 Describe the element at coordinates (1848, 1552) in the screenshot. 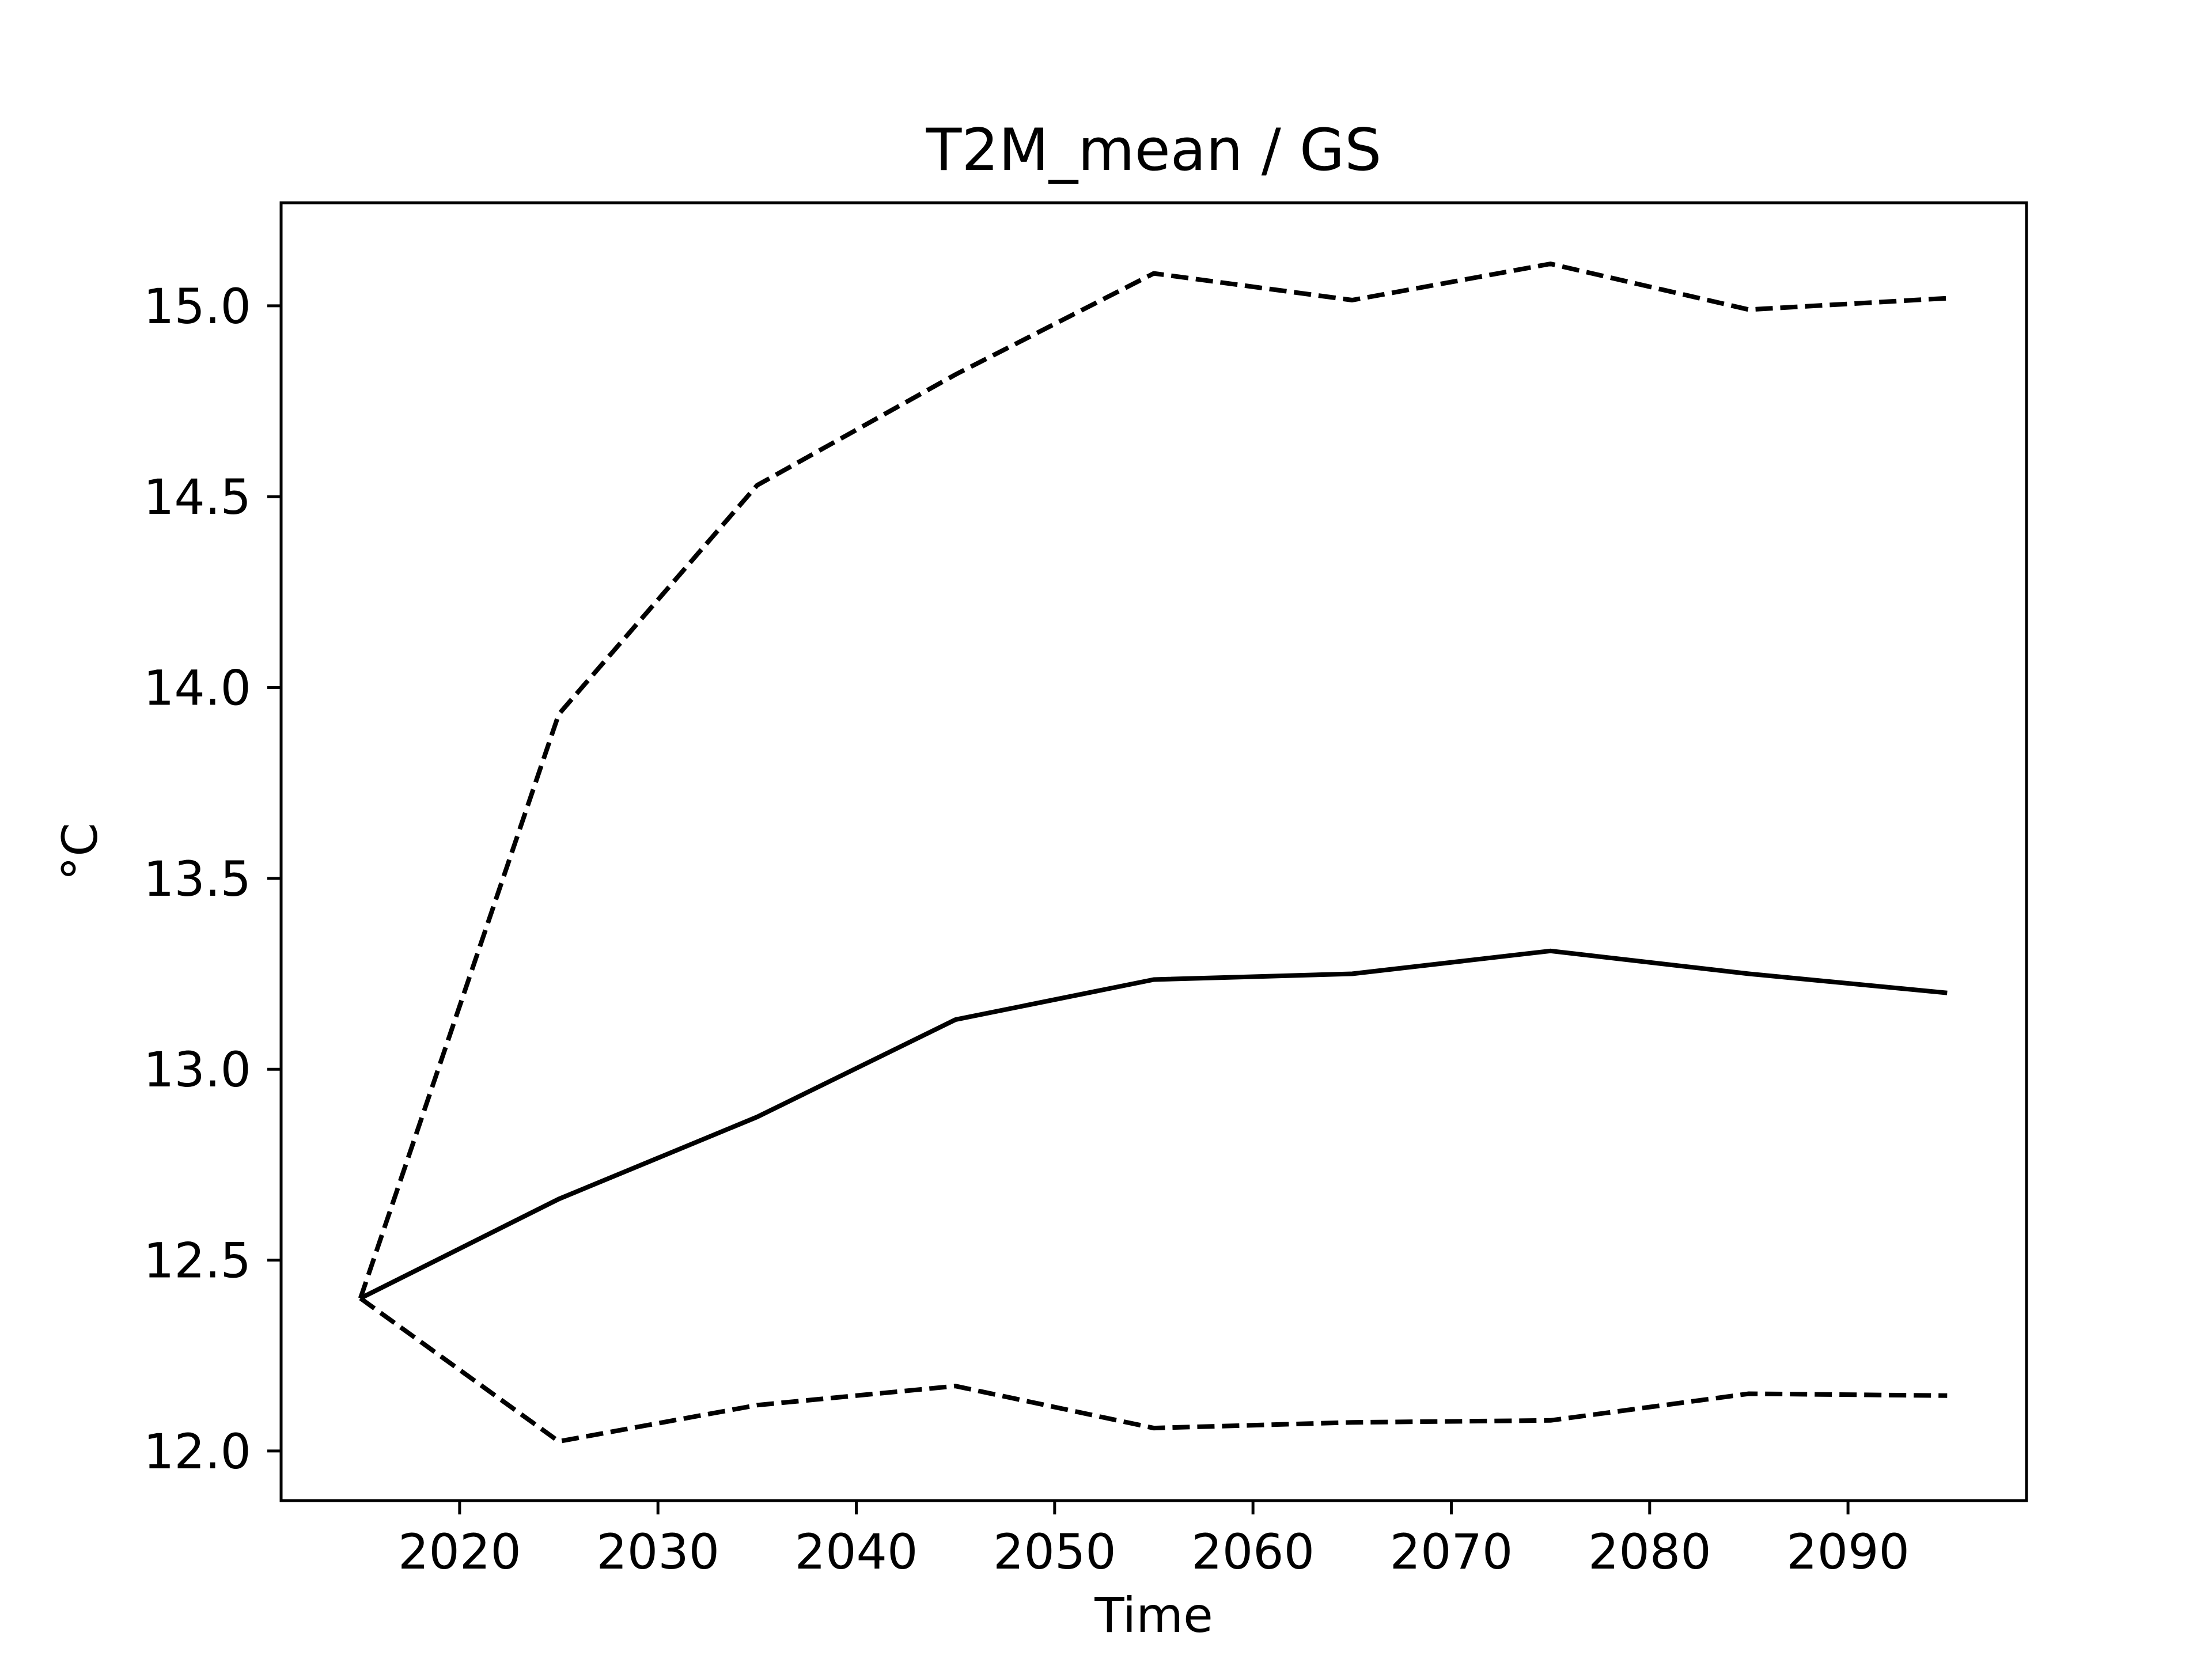

I see `x-tick-label: 2090` at that location.